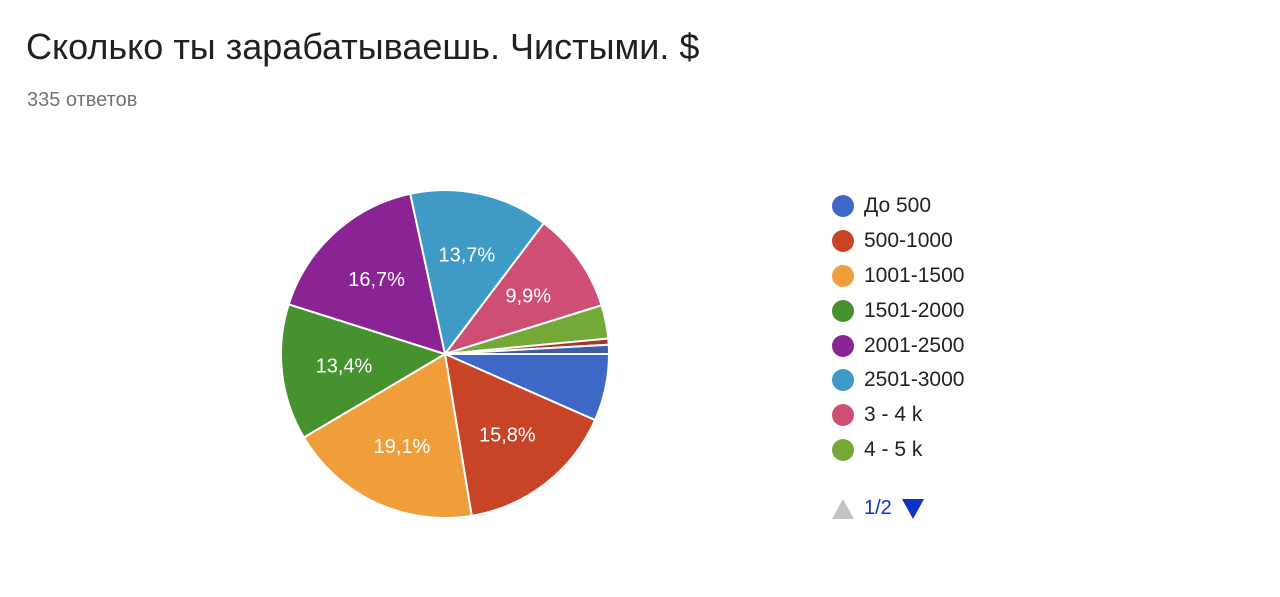  I want to click on legend-pager: 1/2, so click(878, 508).